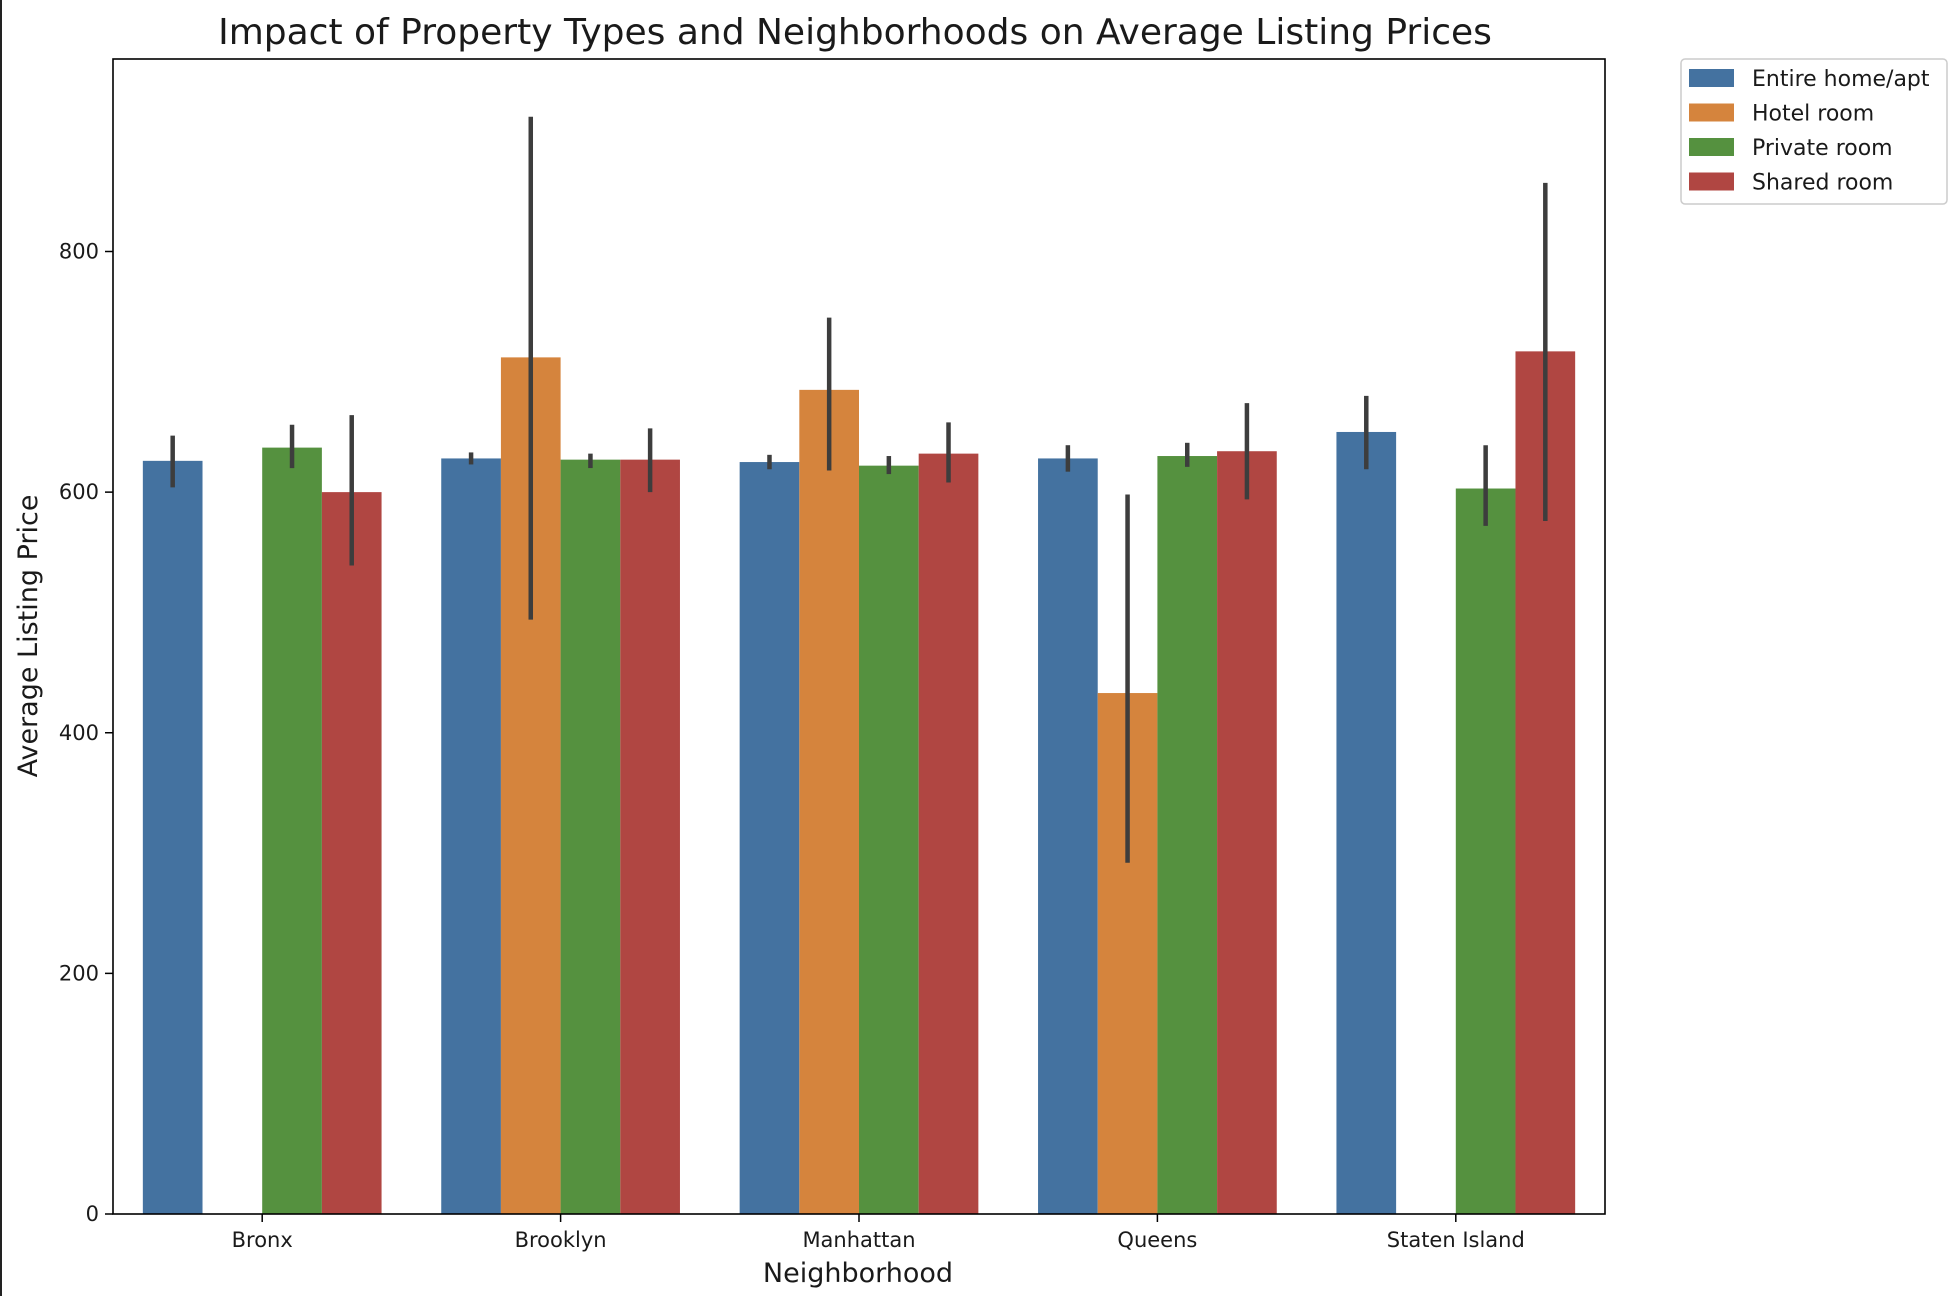  What do you see at coordinates (1813, 114) in the screenshot?
I see `legend-label: Hotel room` at bounding box center [1813, 114].